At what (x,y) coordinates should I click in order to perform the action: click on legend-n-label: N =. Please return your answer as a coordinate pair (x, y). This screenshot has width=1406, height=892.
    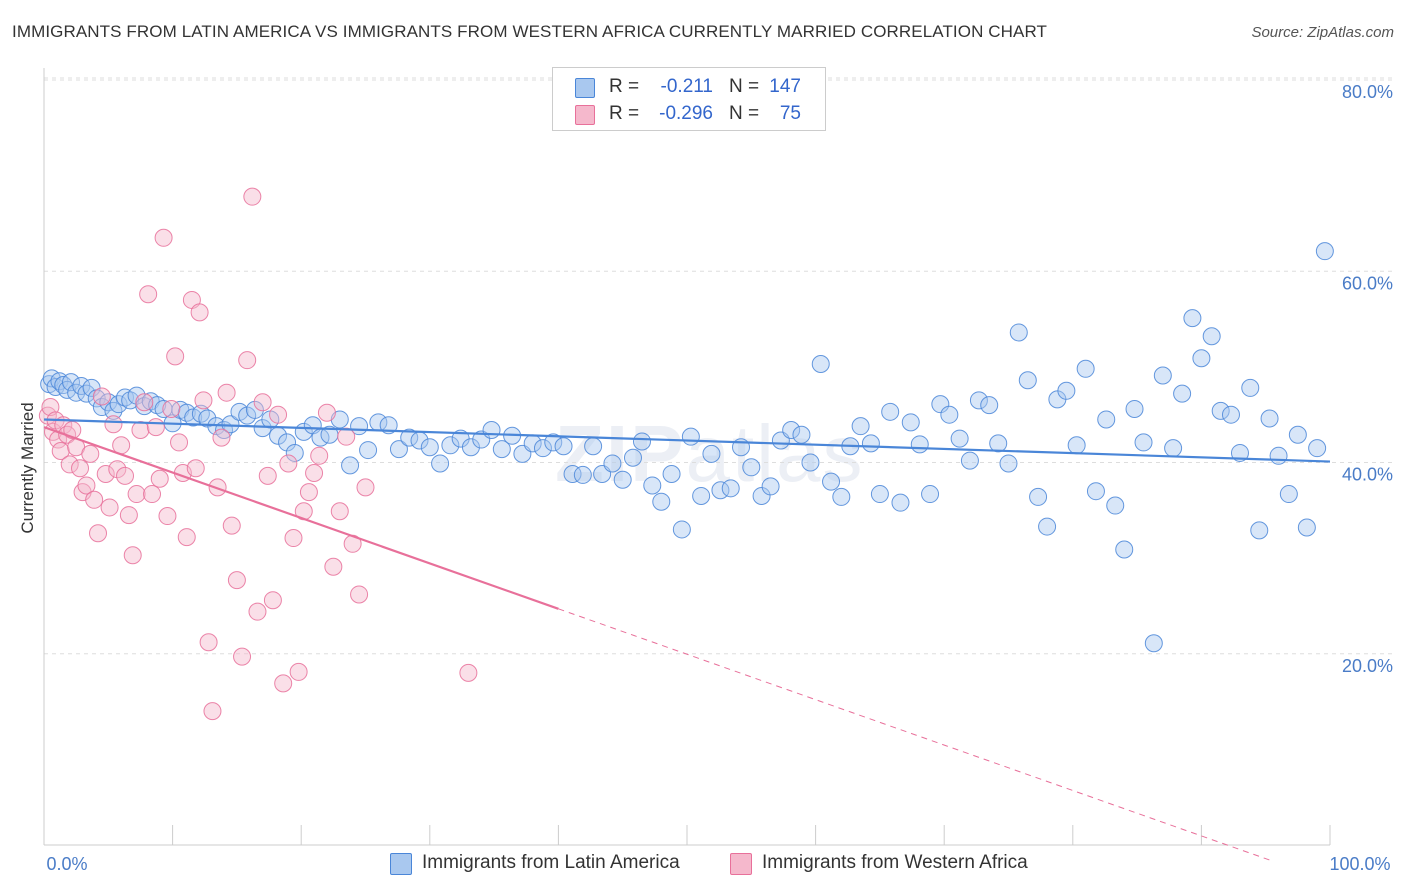
    Looking at the image, I should click on (744, 86).